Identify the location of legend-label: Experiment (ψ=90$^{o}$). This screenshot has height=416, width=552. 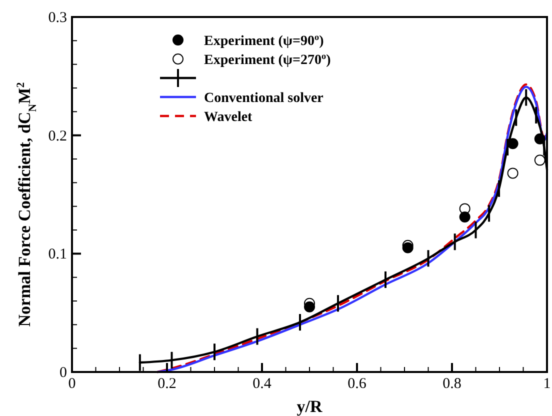
(264, 40).